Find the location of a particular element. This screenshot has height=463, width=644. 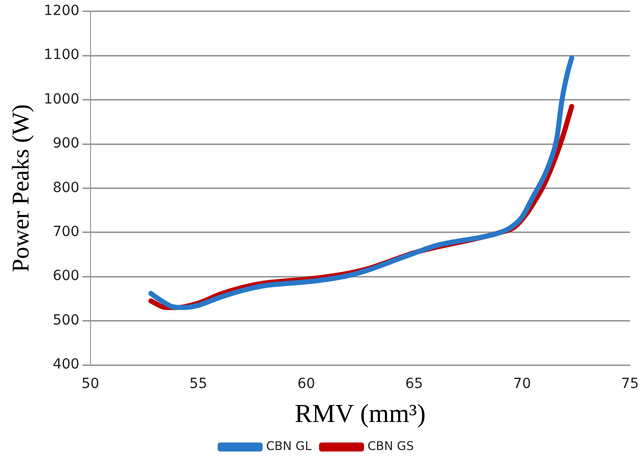

y-tick-label: 500 is located at coordinates (66, 320).